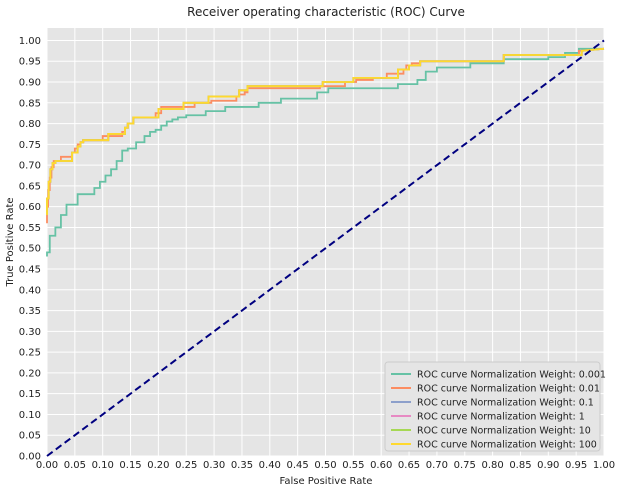 The image size is (621, 492). Describe the element at coordinates (10, 242) in the screenshot. I see `y-axis-label: True Positive Rate` at that location.